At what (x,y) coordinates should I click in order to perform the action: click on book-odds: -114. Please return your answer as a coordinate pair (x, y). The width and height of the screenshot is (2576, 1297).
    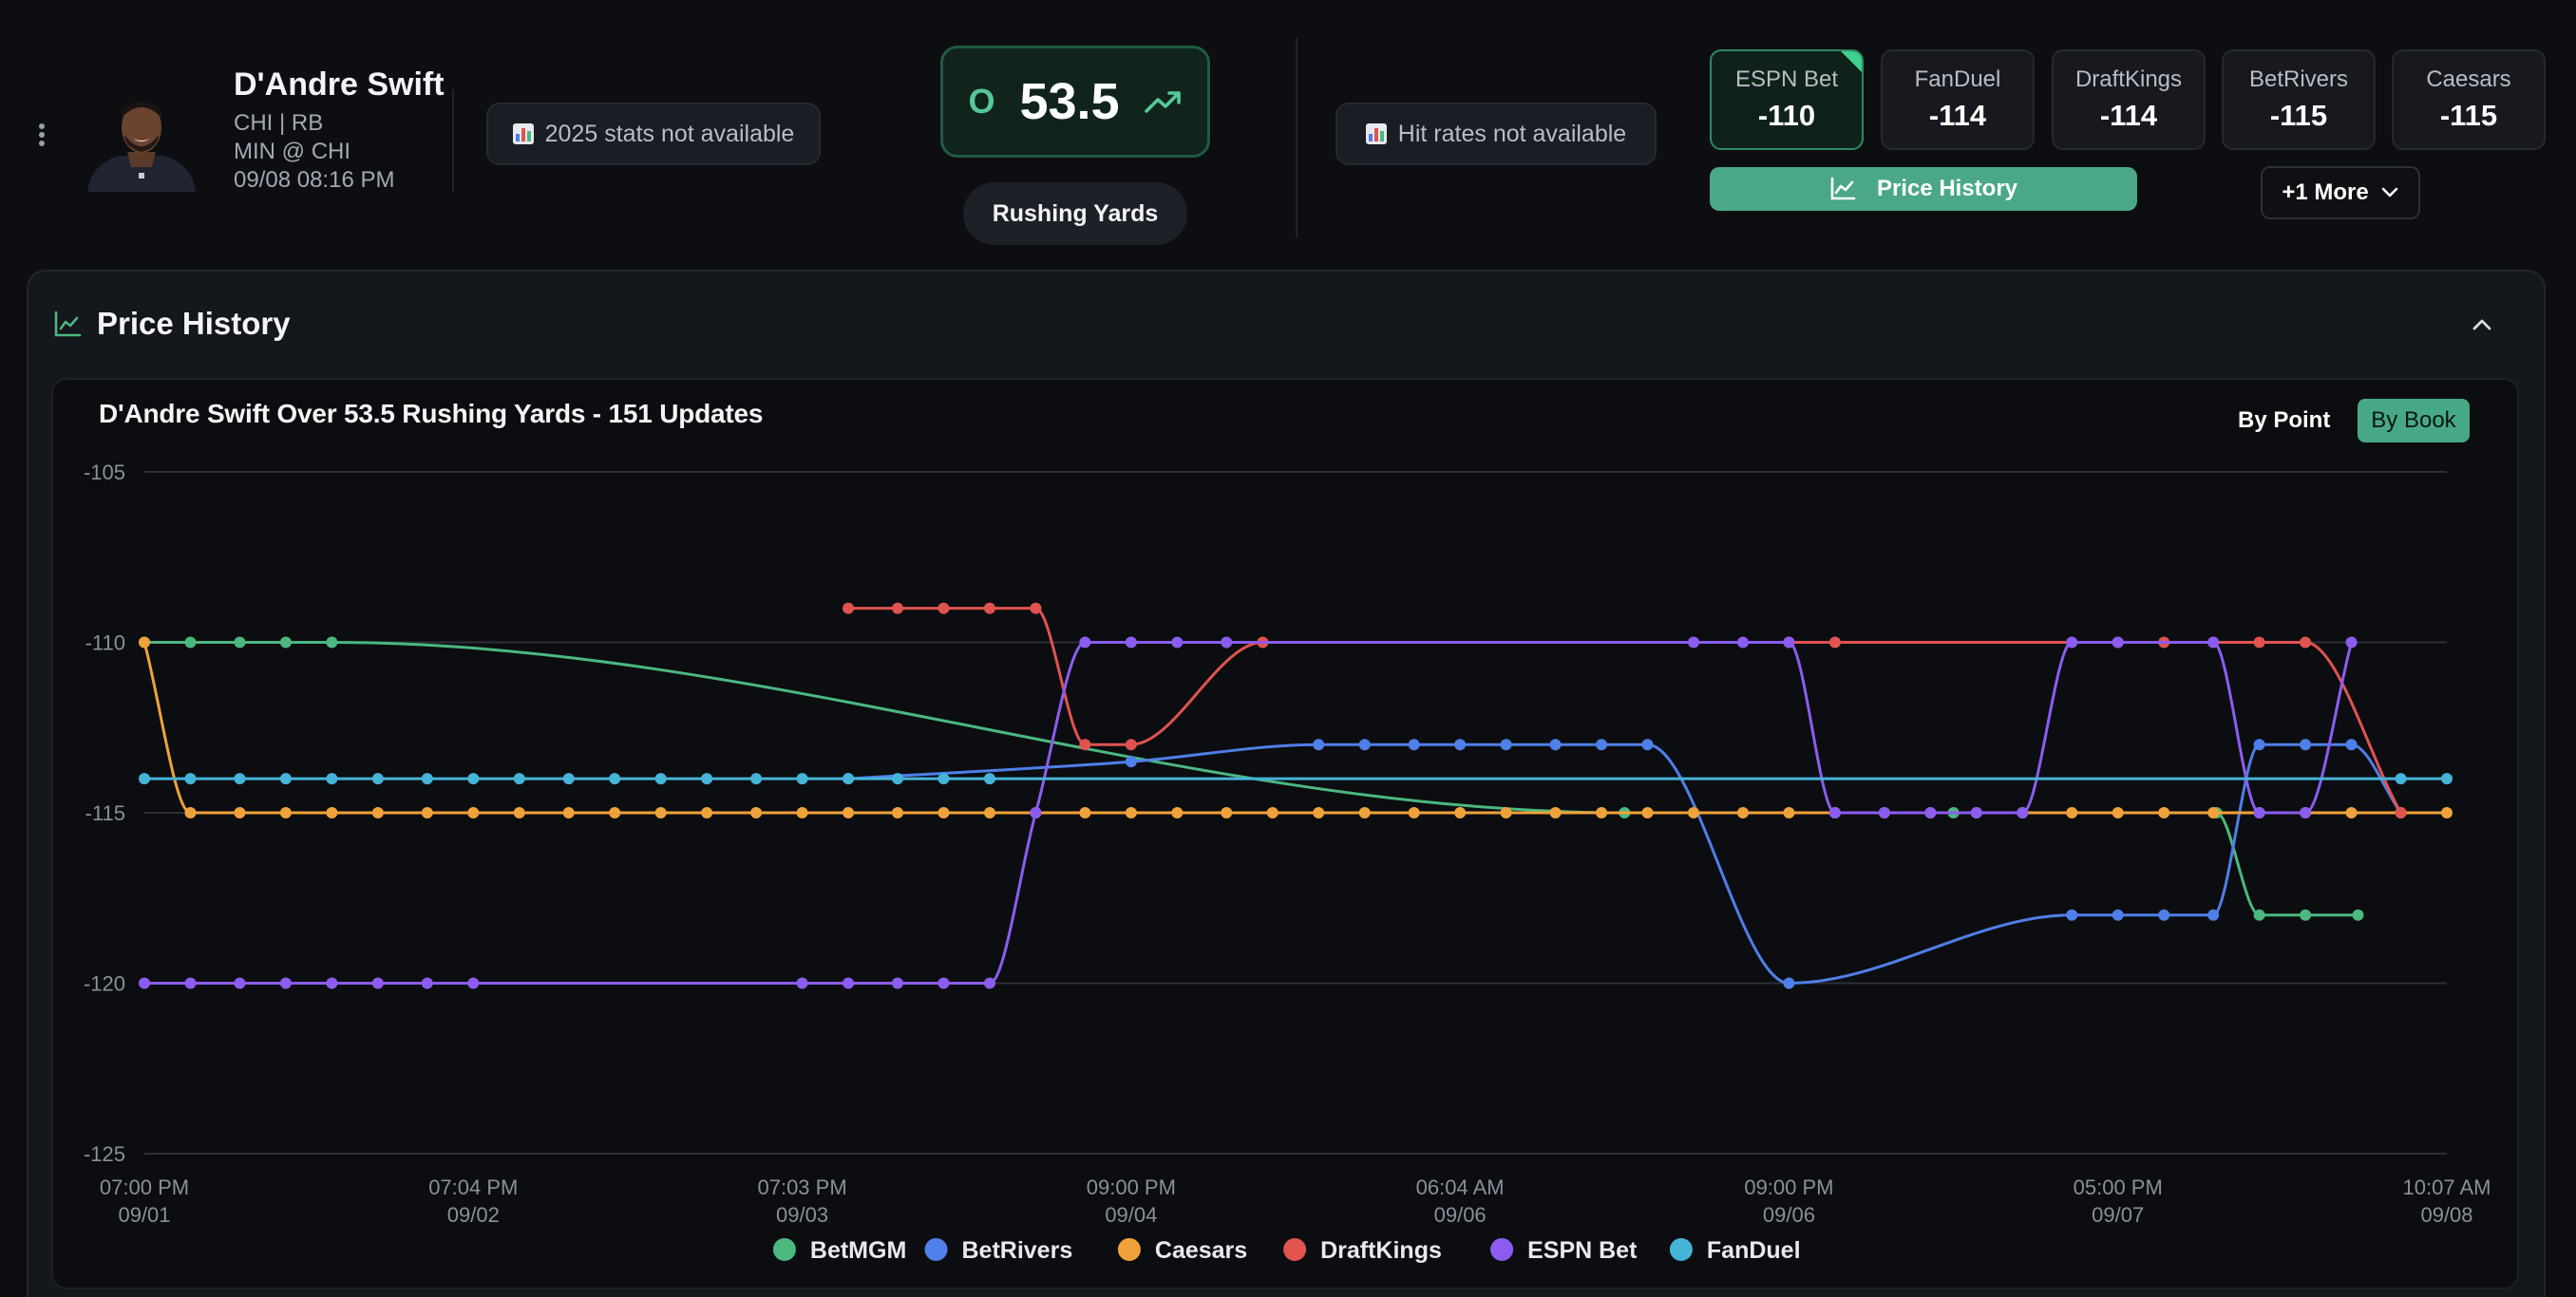
    Looking at the image, I should click on (1957, 115).